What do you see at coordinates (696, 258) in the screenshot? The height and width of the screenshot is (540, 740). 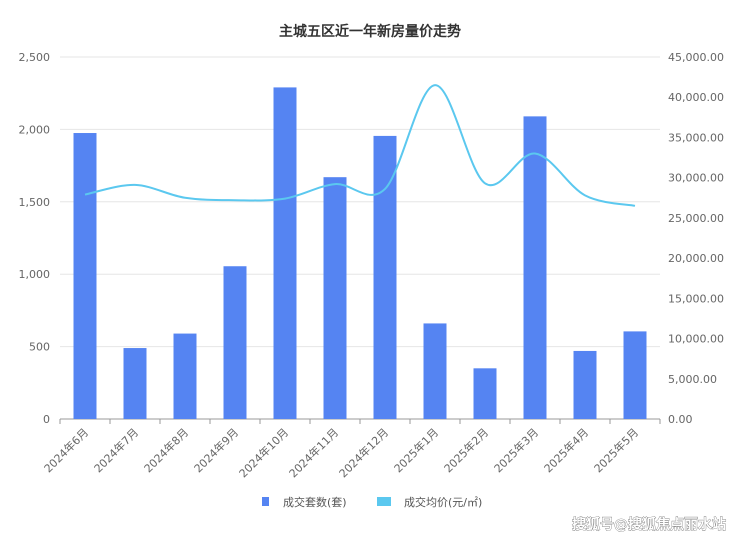 I see `y-right-tick-label: 20,000.00` at bounding box center [696, 258].